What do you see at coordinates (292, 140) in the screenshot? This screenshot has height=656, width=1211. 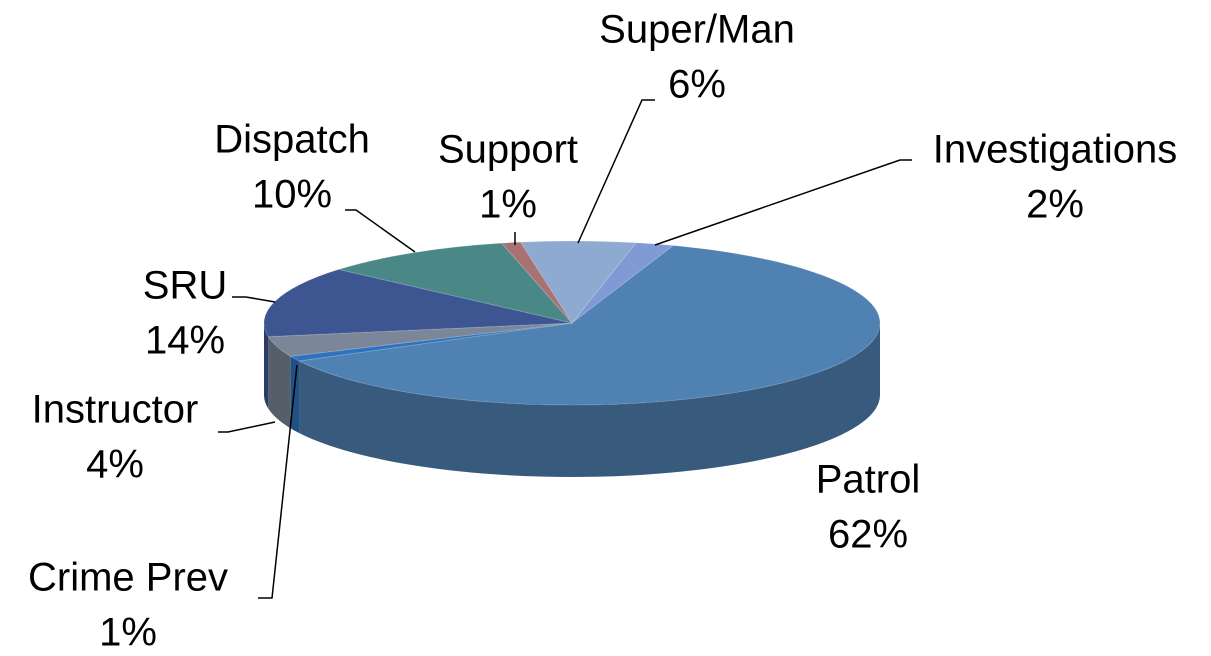 I see `data-label-name: Dispatch` at bounding box center [292, 140].